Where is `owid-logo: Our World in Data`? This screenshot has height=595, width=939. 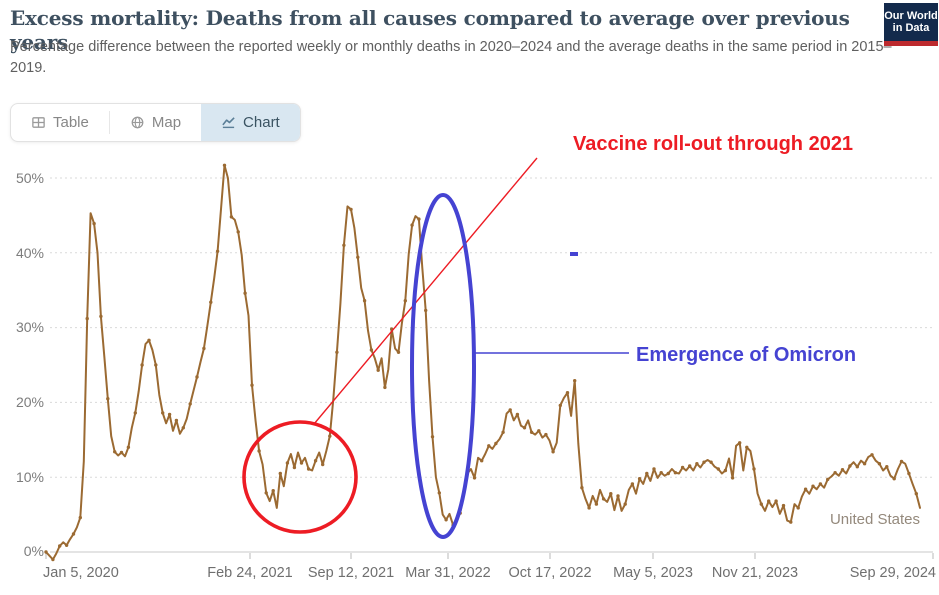
owid-logo: Our World in Data is located at coordinates (911, 24).